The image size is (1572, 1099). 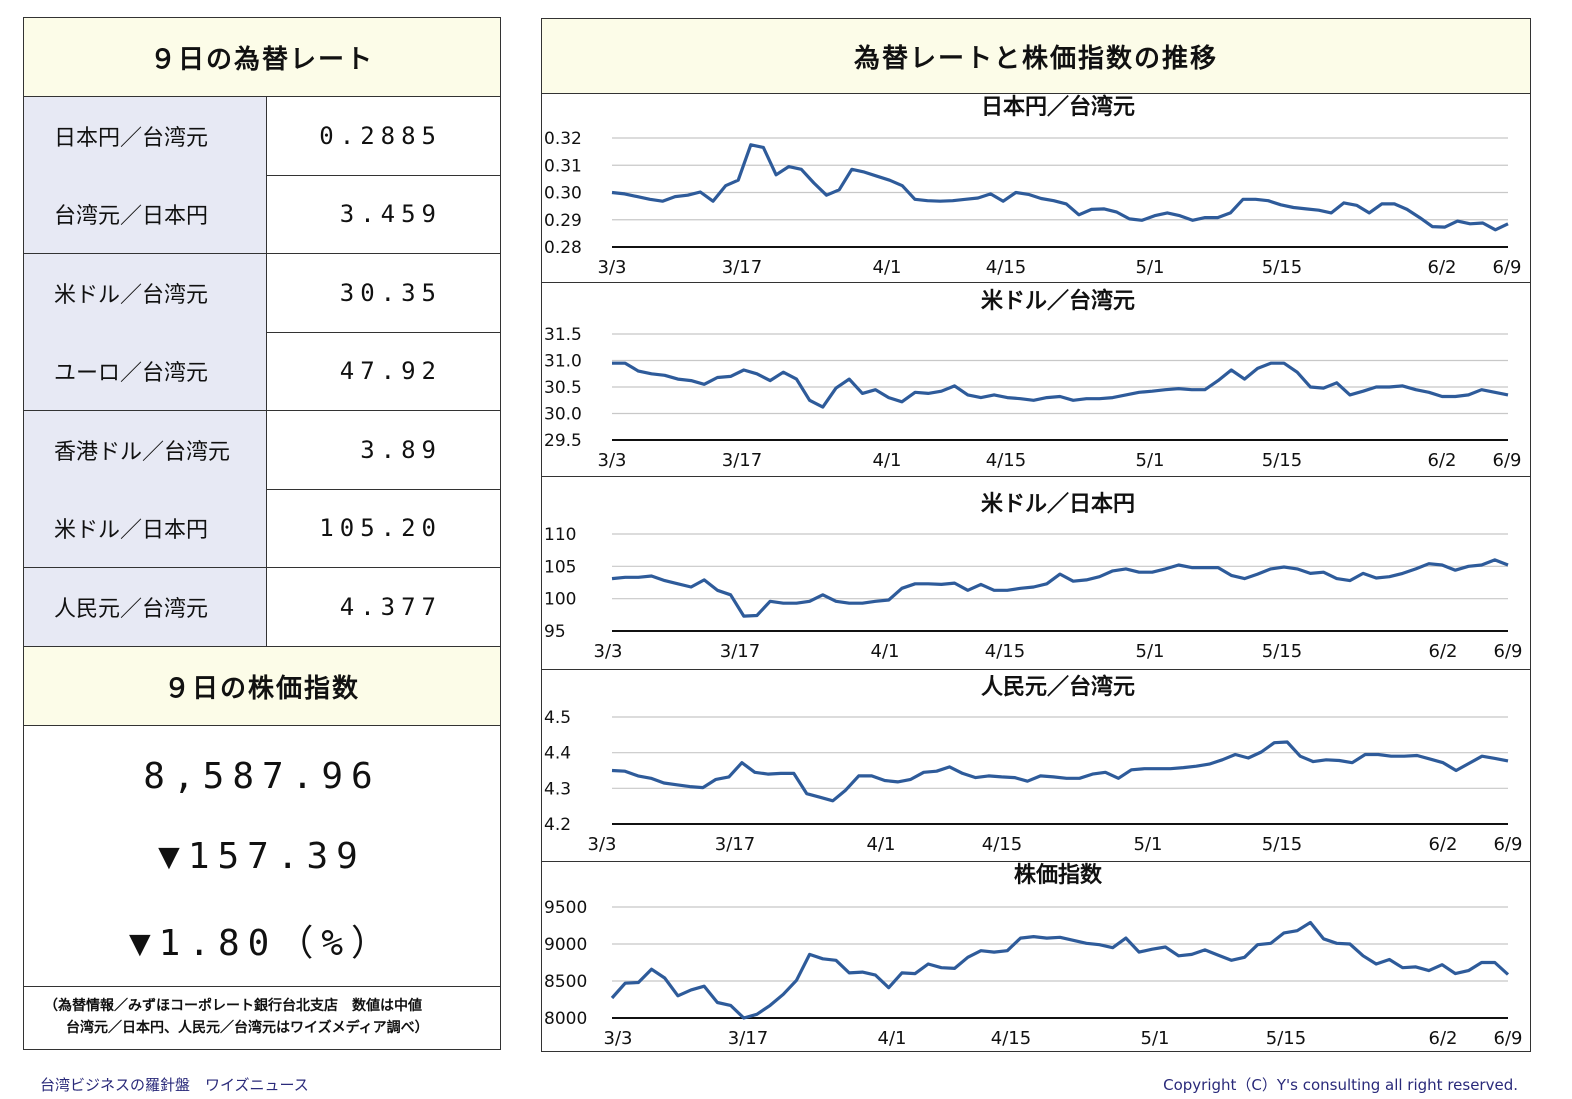 I want to click on y-tick-label: 31.5, so click(x=563, y=335).